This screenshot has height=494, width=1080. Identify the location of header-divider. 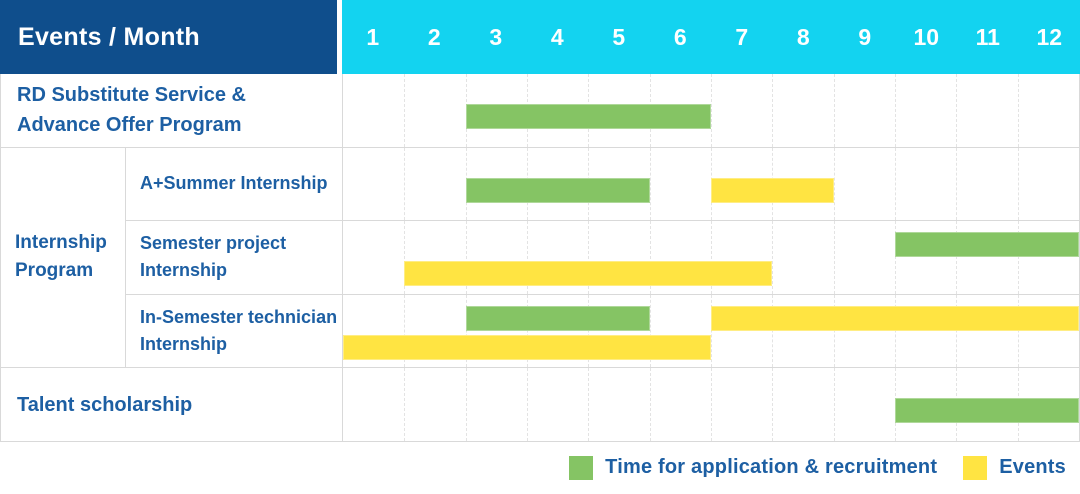
(339, 37).